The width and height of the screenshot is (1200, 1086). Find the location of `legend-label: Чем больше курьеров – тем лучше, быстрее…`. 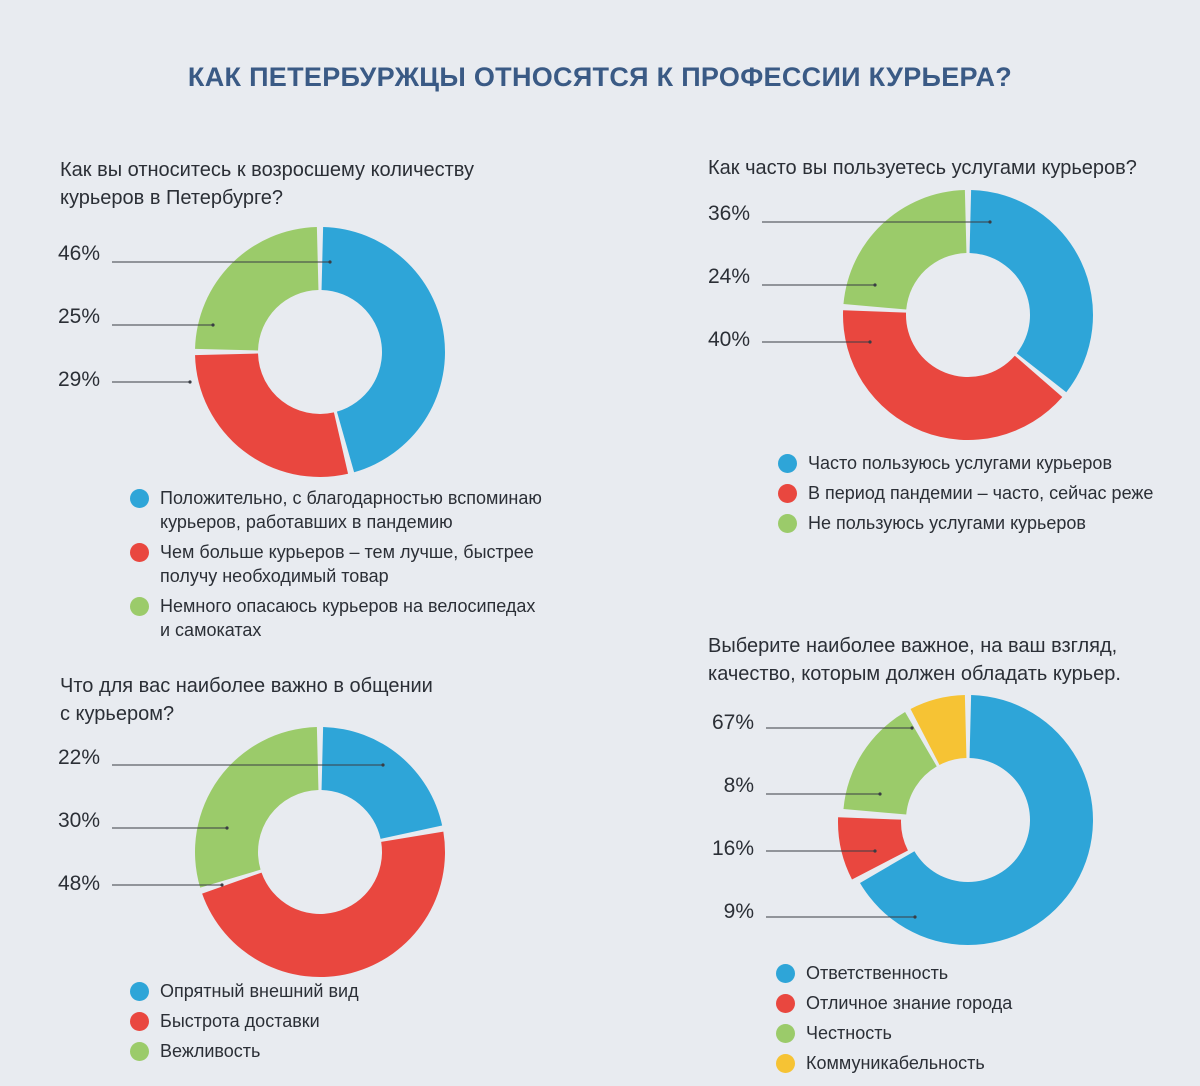

legend-label: Чем больше курьеров – тем лучше, быстрее… is located at coordinates (347, 564).